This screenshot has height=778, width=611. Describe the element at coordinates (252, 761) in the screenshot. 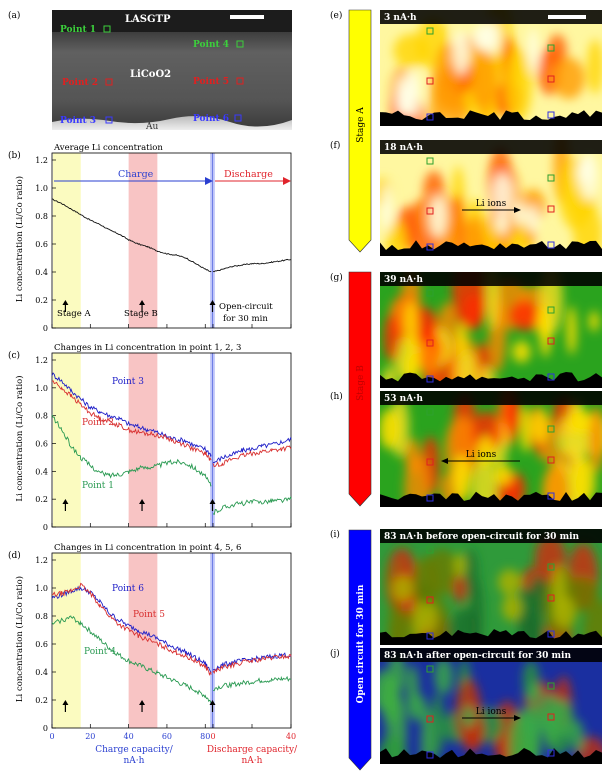

I see `x-axis-unit-discharge: nA·h` at that location.